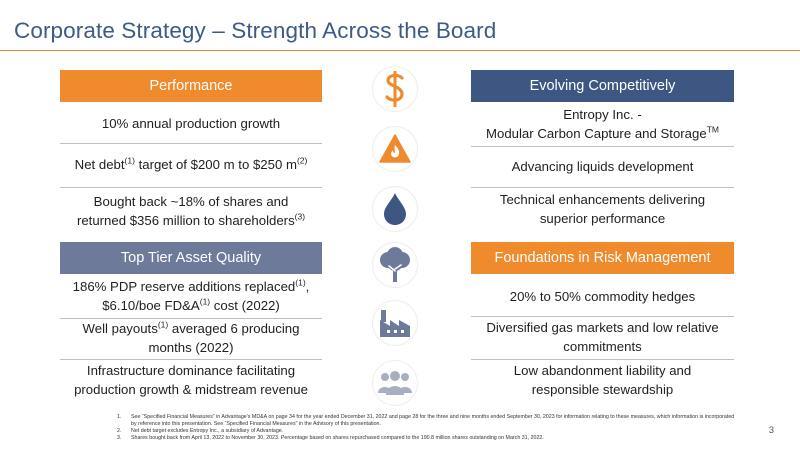  I want to click on footnote-number: 3., so click(119, 438).